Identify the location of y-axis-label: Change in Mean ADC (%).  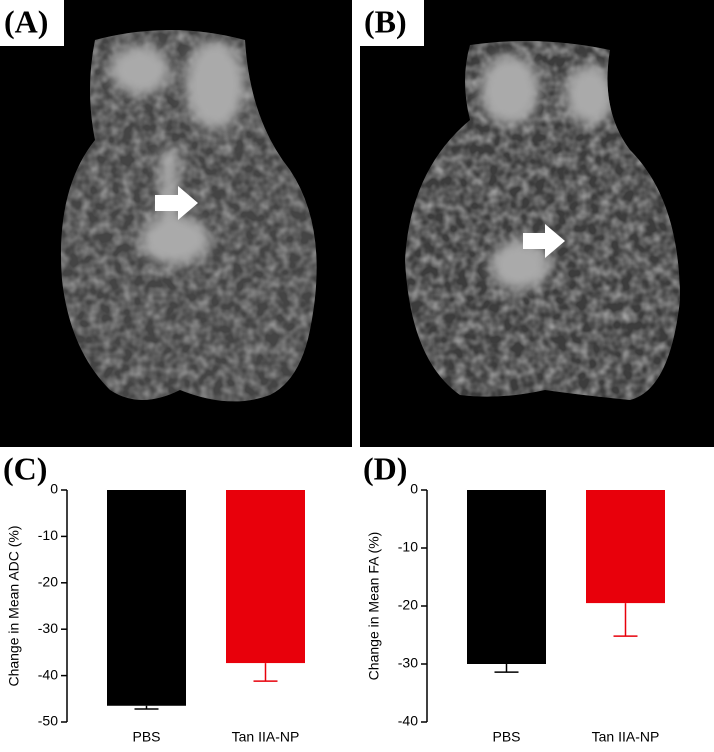
(14, 605).